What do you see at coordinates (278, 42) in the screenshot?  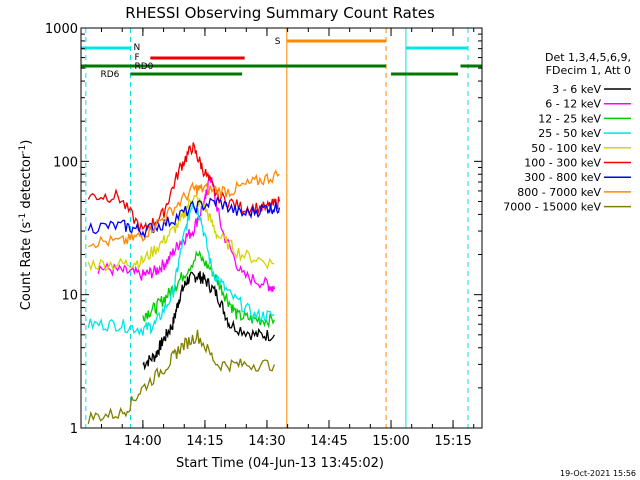 I see `flag-label-s: S` at bounding box center [278, 42].